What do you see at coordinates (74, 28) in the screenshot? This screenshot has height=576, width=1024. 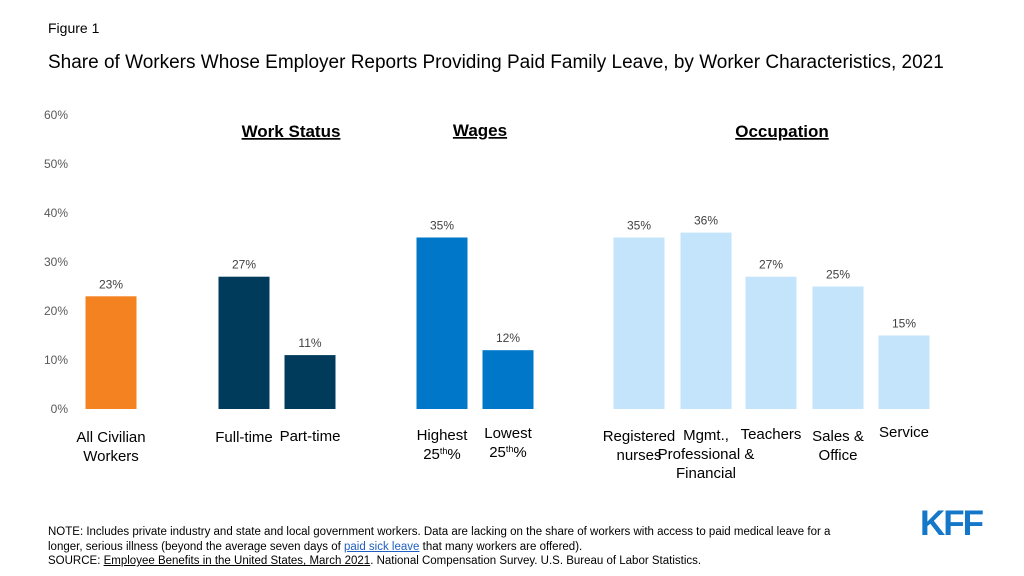 I see `figure-label: Figure 1` at bounding box center [74, 28].